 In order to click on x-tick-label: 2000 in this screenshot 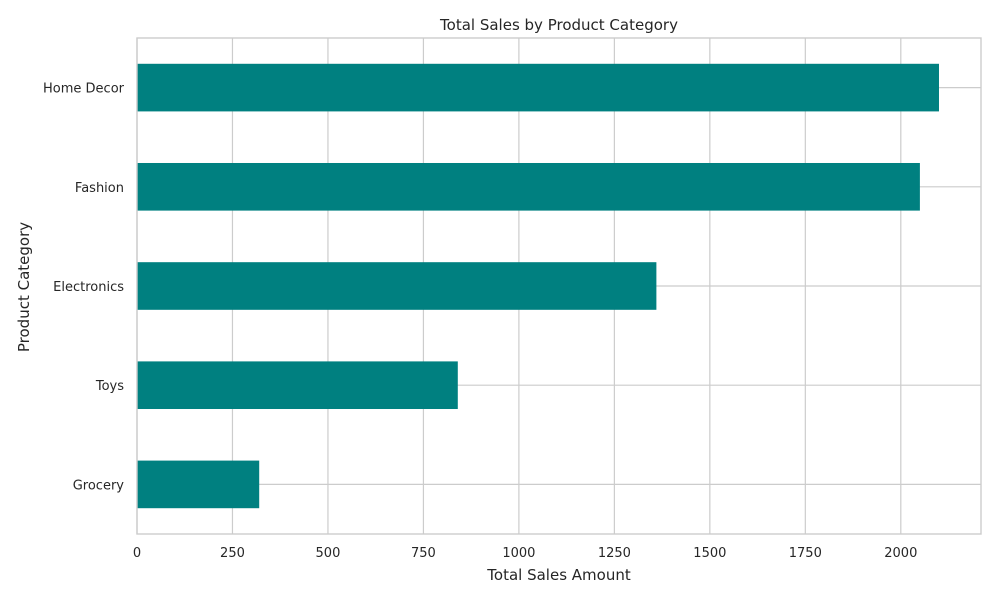, I will do `click(900, 553)`.